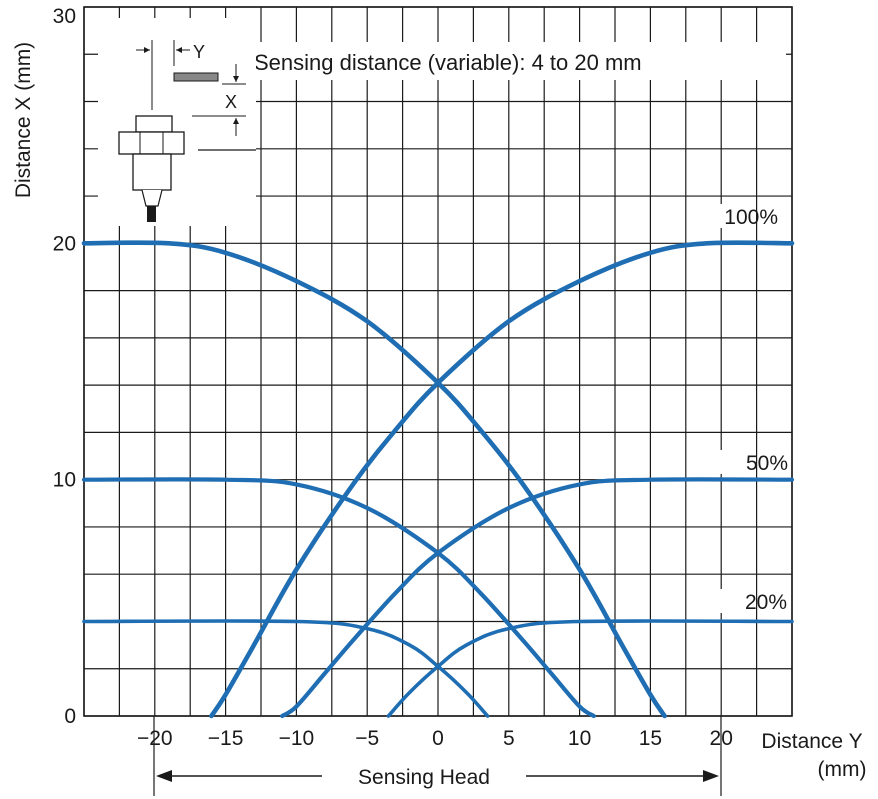 The image size is (878, 799). I want to click on y-tick-label: 0, so click(70, 716).